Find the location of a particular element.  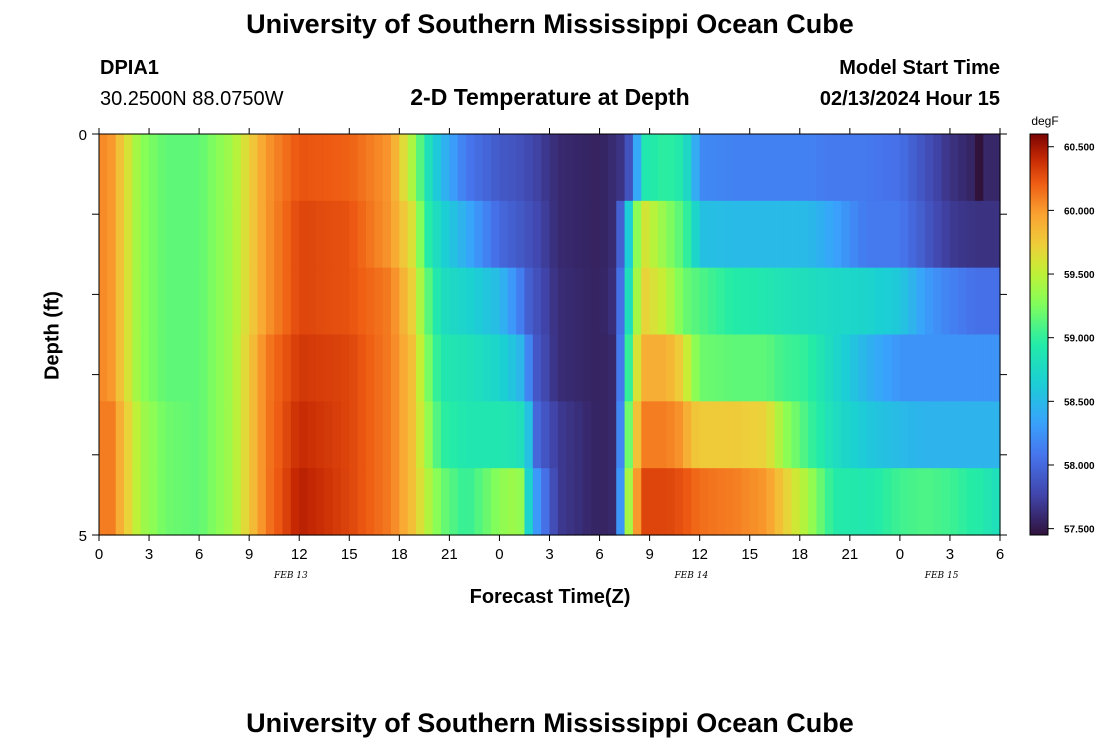

x-tick-label: 0 is located at coordinates (900, 554).